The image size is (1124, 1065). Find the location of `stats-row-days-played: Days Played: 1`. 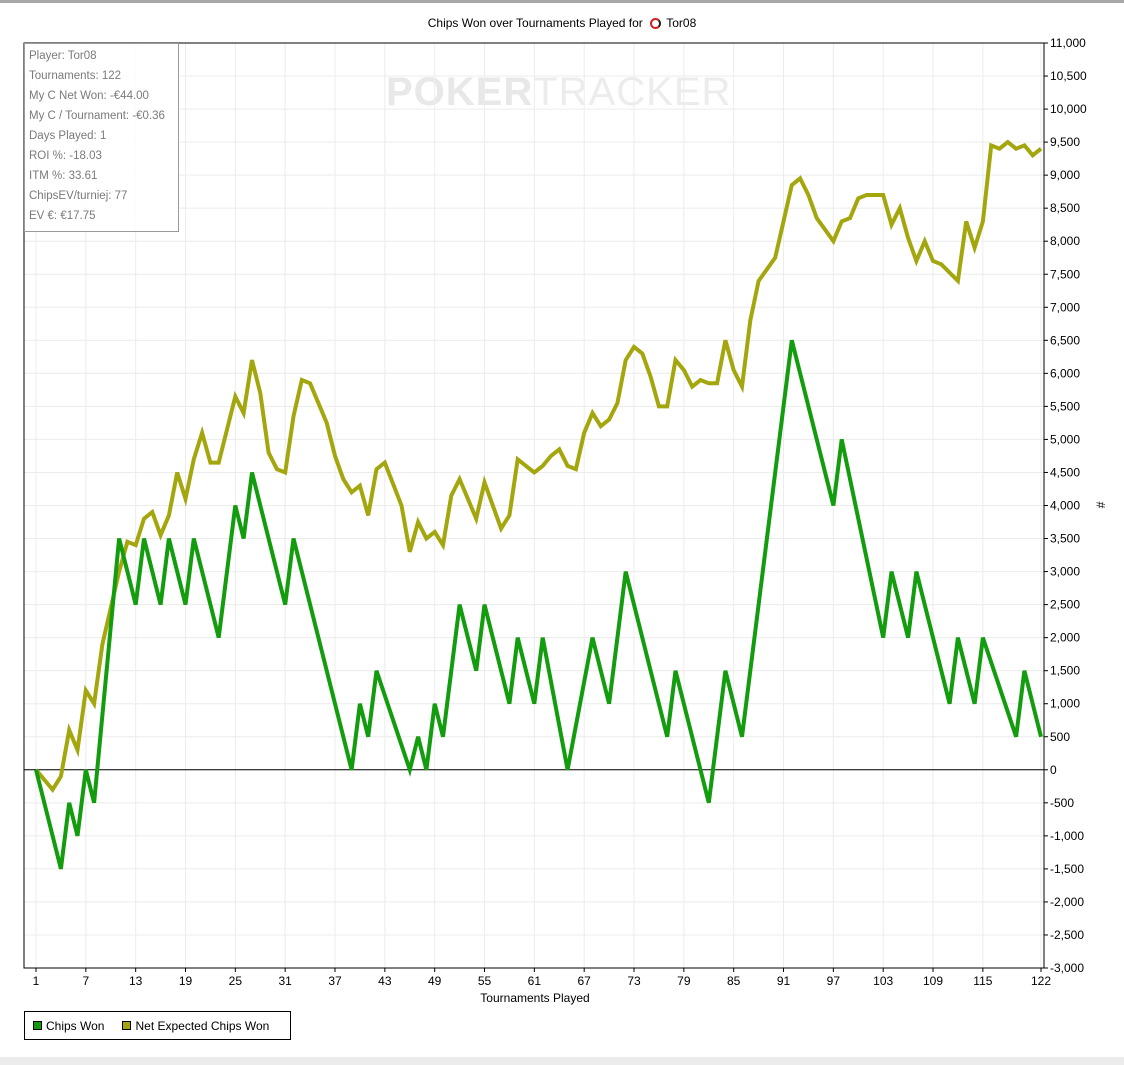

stats-row-days-played: Days Played: 1 is located at coordinates (68, 136).